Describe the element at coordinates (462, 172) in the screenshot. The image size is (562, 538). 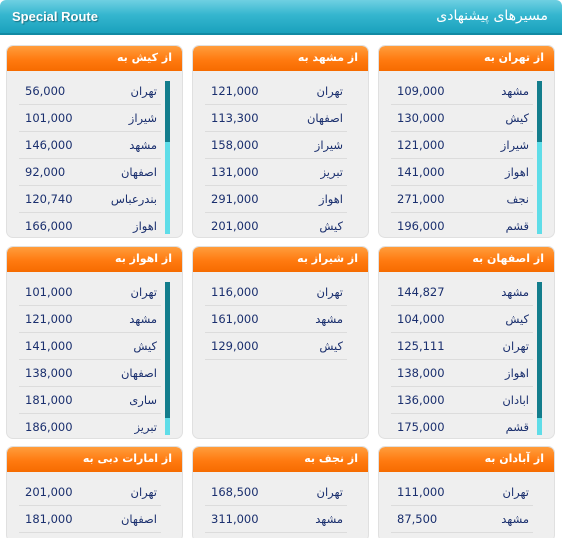
I see `route-row: اهواز 141,000` at that location.